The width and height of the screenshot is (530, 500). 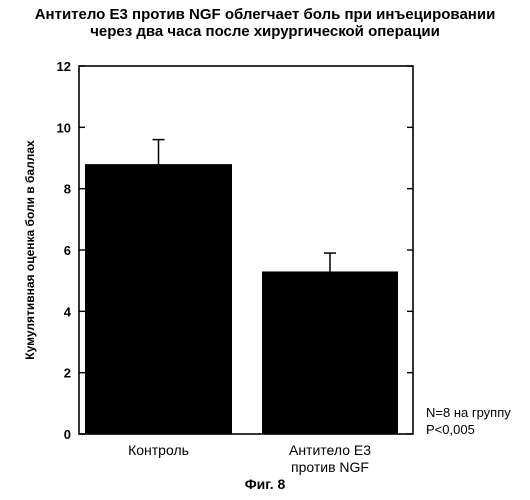 I want to click on figure-caption: Фиг. 8, so click(x=265, y=484).